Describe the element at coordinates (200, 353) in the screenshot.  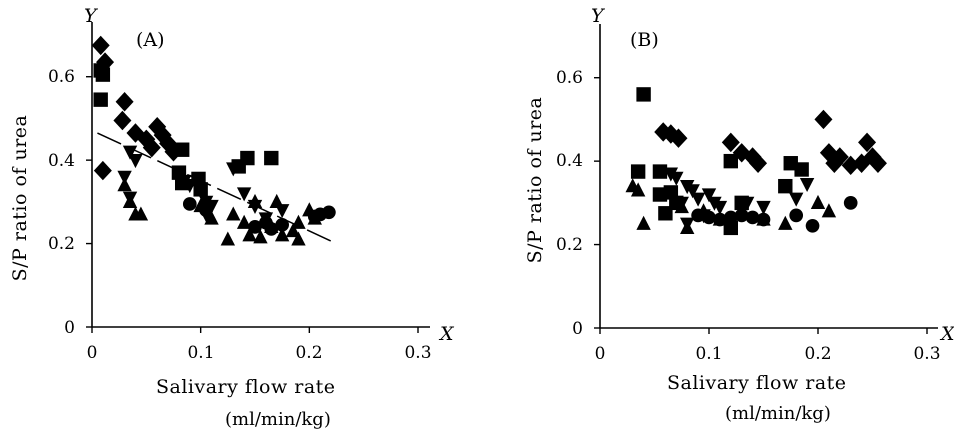
I see `panel-a-x-tick-label: 0.1` at that location.